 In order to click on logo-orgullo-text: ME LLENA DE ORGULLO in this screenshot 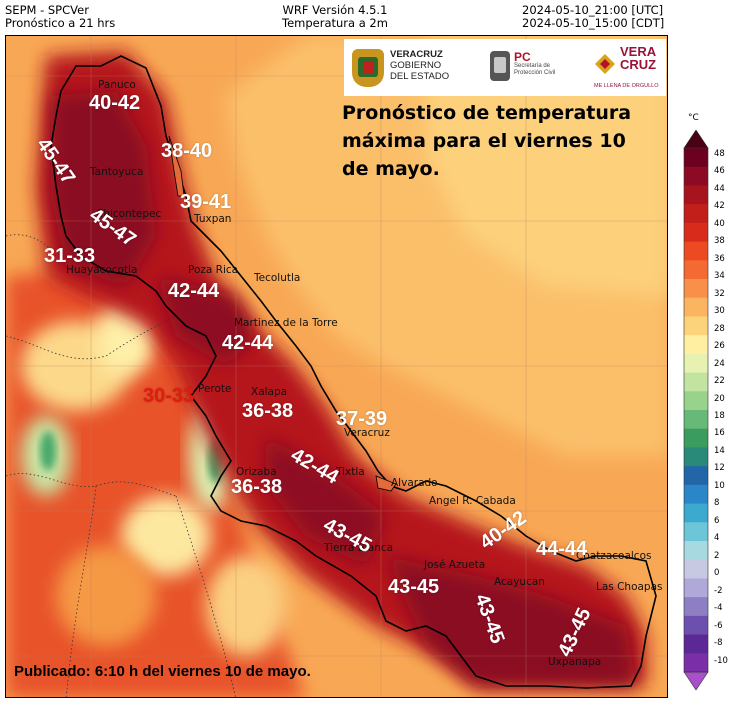, I will do `click(626, 86)`.